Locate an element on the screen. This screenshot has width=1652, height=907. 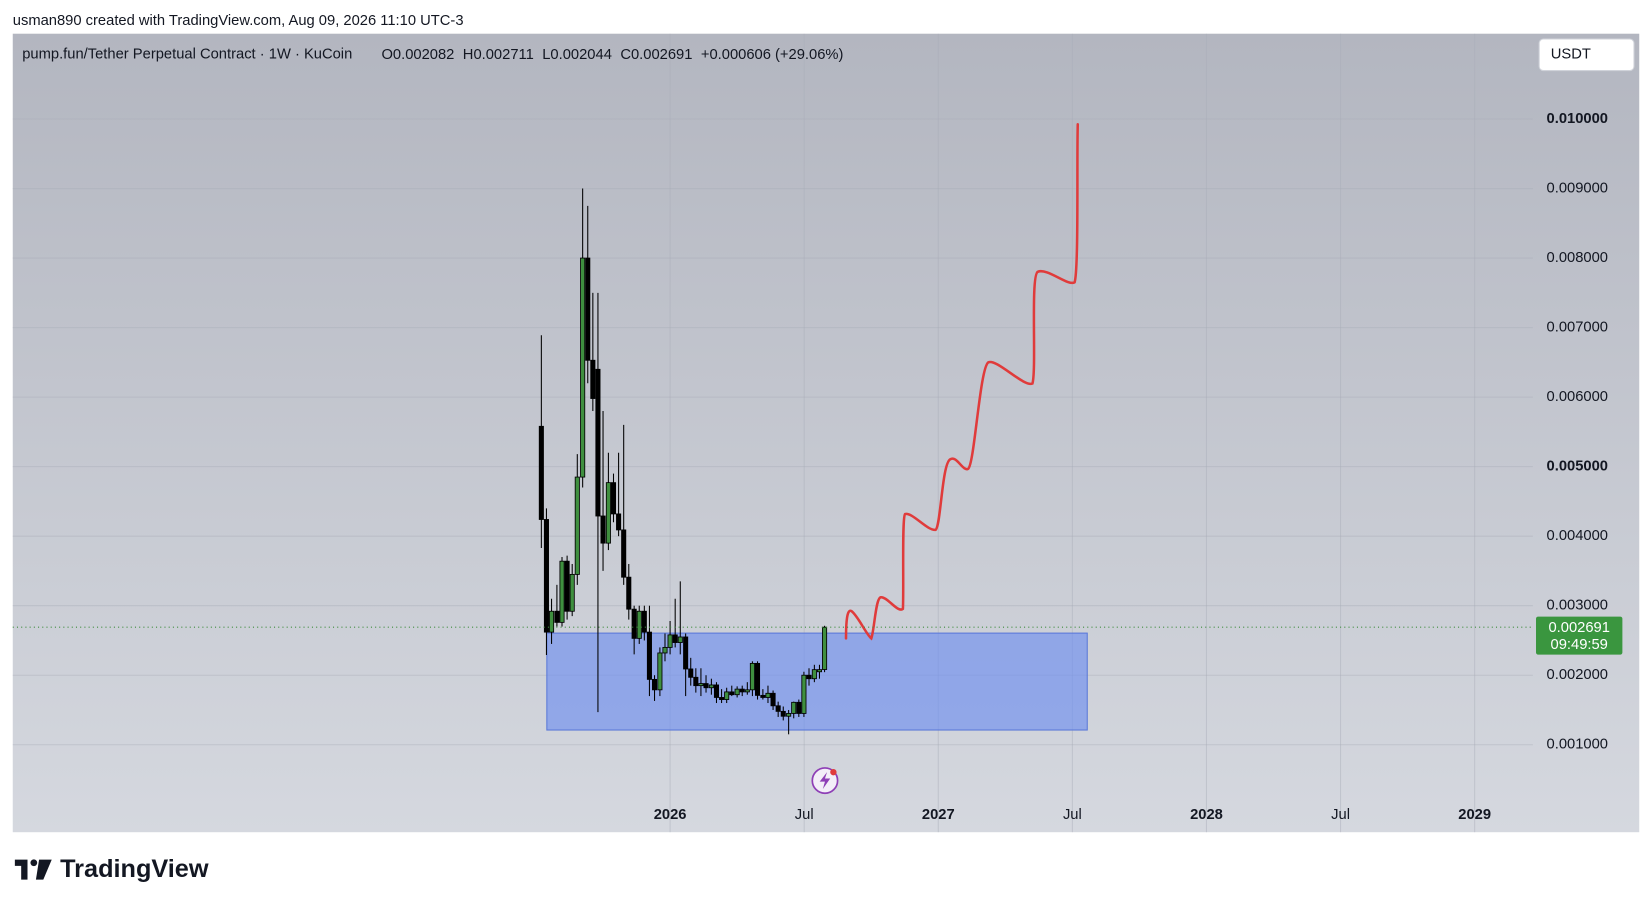
x-tick-label: 2026 is located at coordinates (670, 815).